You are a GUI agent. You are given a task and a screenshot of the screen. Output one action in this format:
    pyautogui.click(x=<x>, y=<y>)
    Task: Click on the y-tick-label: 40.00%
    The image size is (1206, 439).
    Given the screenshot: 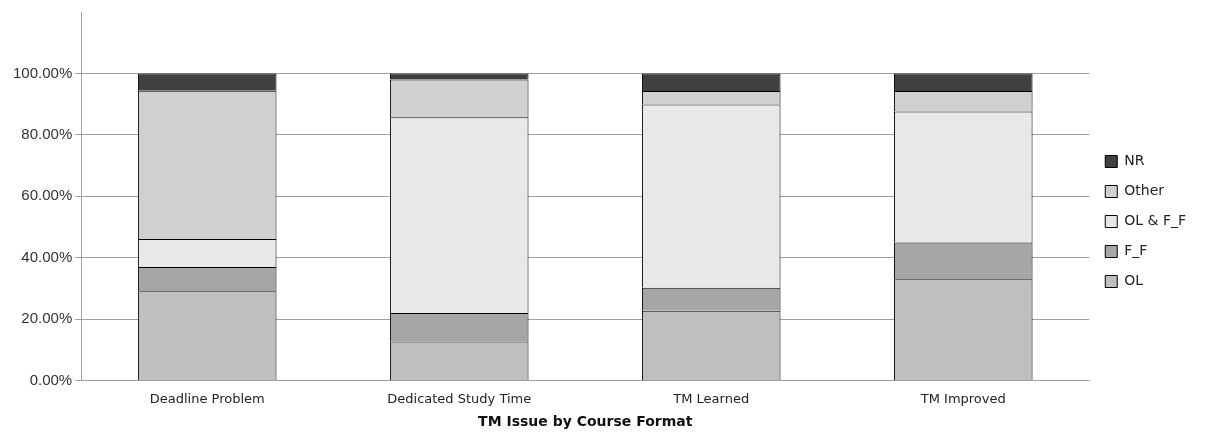 What is the action you would take?
    pyautogui.click(x=47, y=256)
    